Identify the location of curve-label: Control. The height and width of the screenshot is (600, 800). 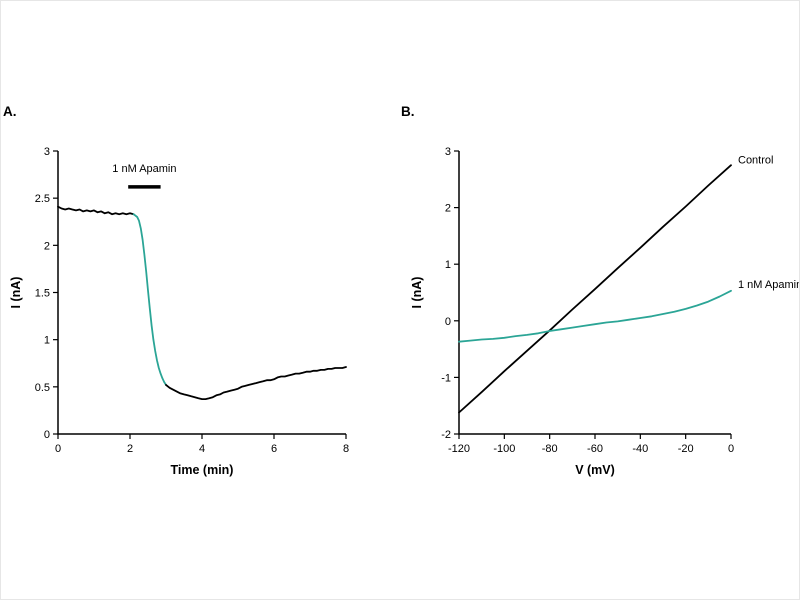
(755, 160).